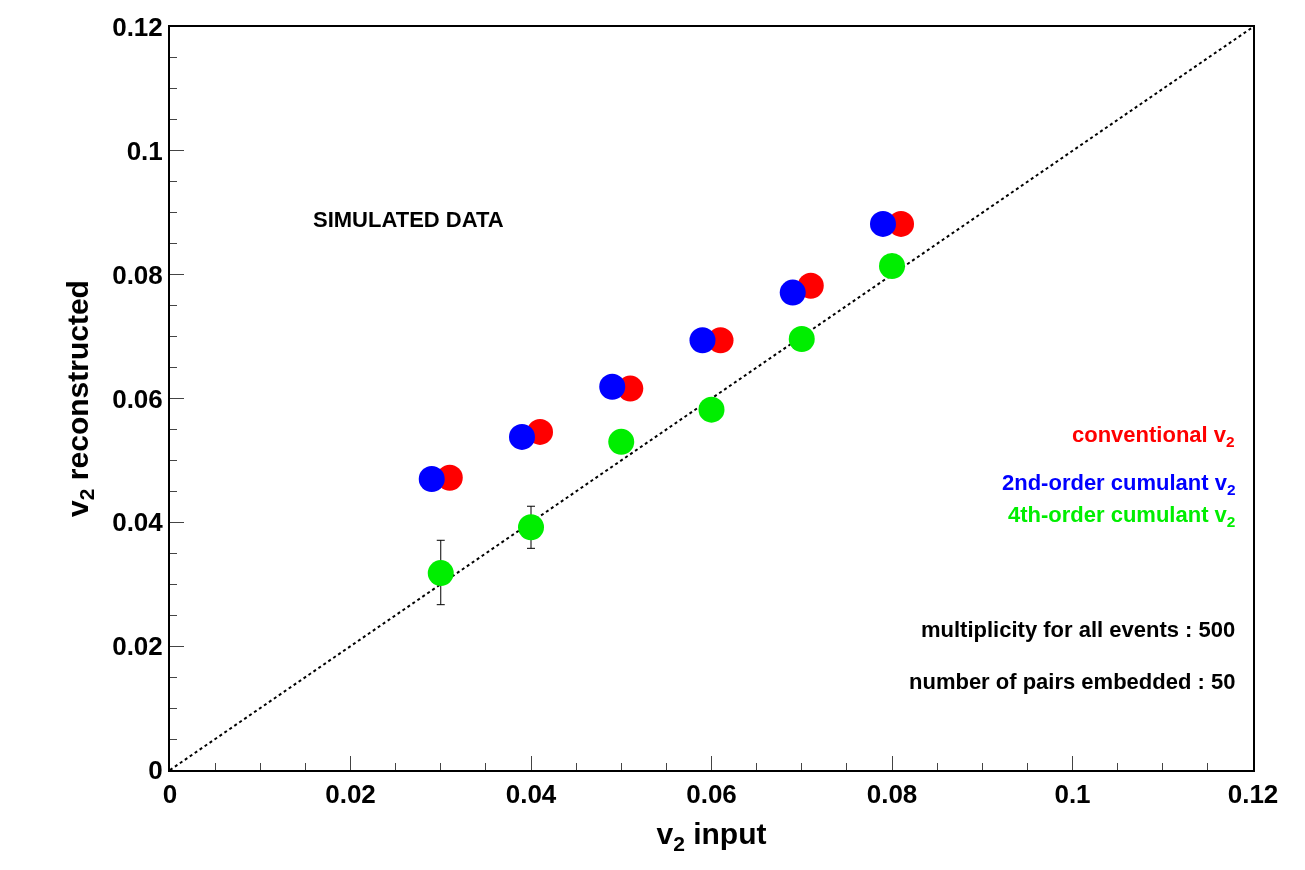 The width and height of the screenshot is (1305, 870). Describe the element at coordinates (1072, 681) in the screenshot. I see `annotation: number of pairs embedded : 50` at that location.